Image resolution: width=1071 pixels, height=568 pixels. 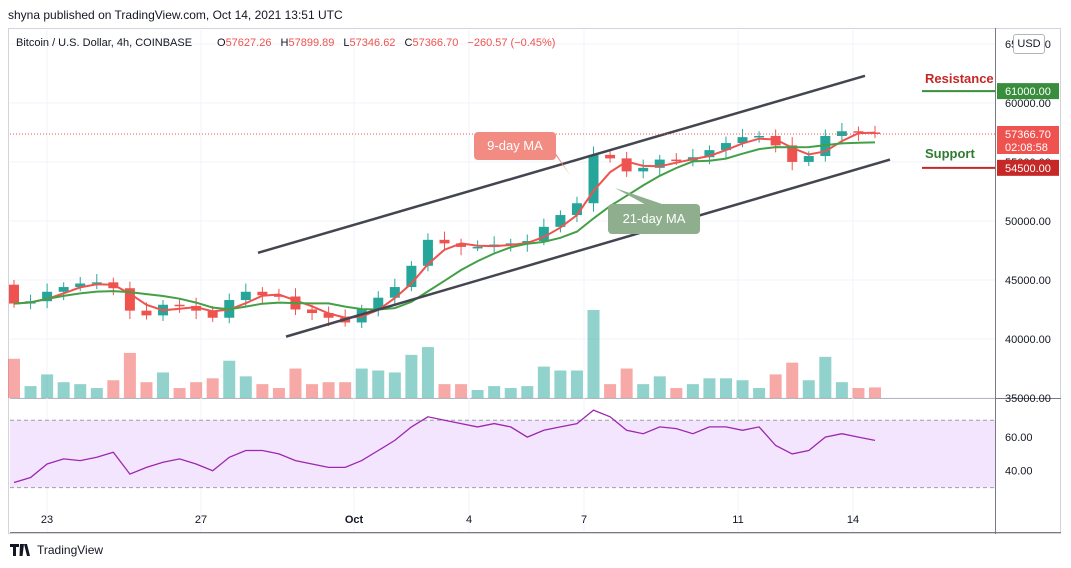 What do you see at coordinates (56, 550) in the screenshot?
I see `footer-brand: TradingView` at bounding box center [56, 550].